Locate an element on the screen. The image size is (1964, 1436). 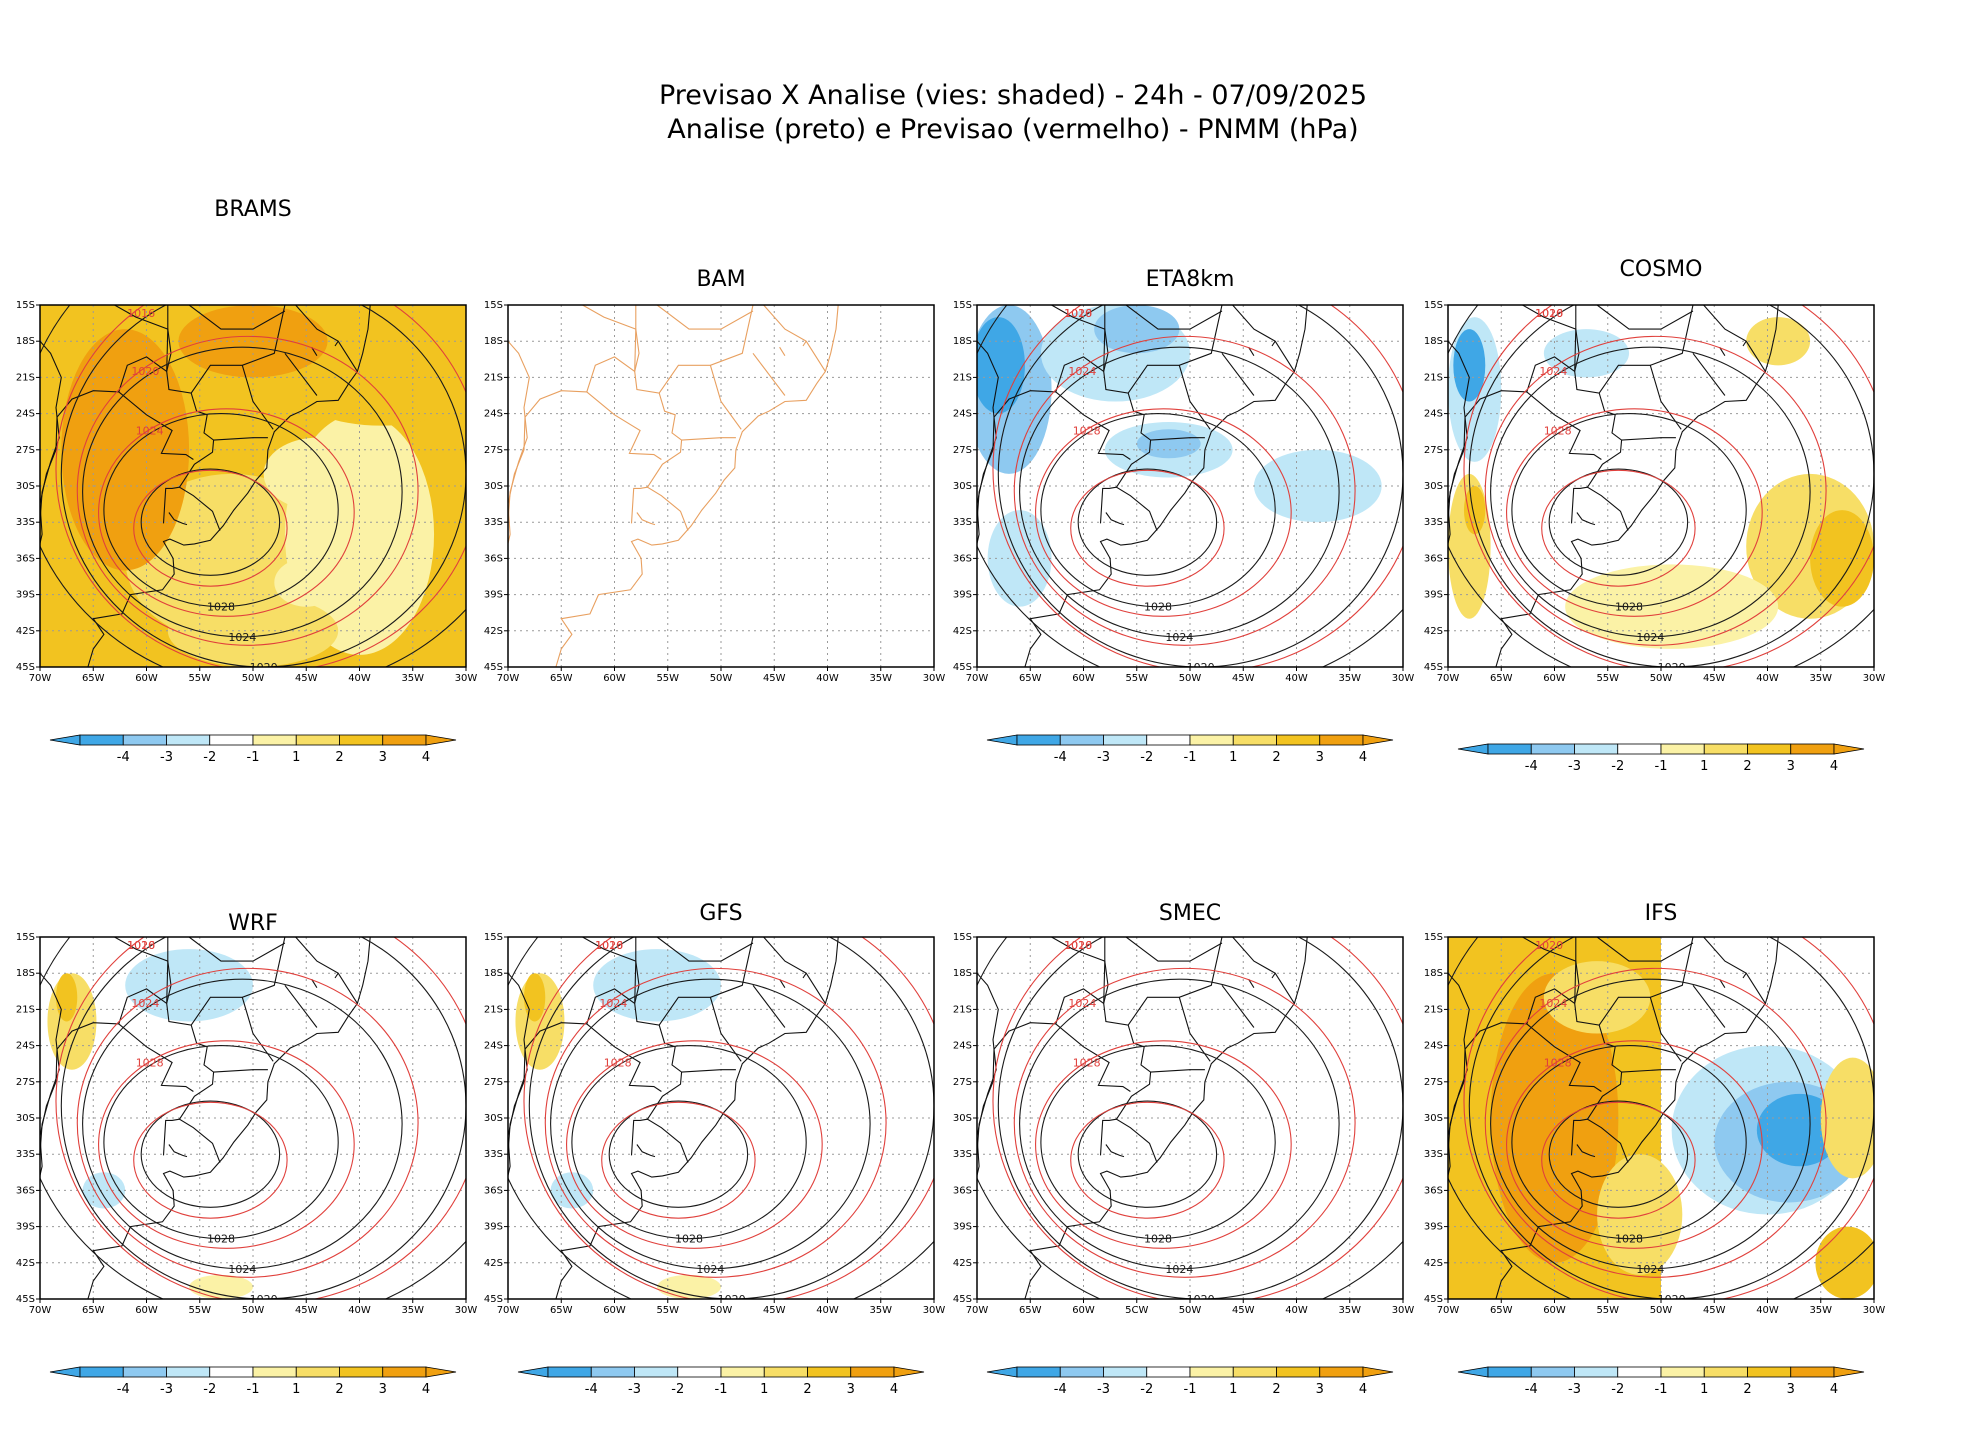
colorbar-label: 2 is located at coordinates (339, 1389).